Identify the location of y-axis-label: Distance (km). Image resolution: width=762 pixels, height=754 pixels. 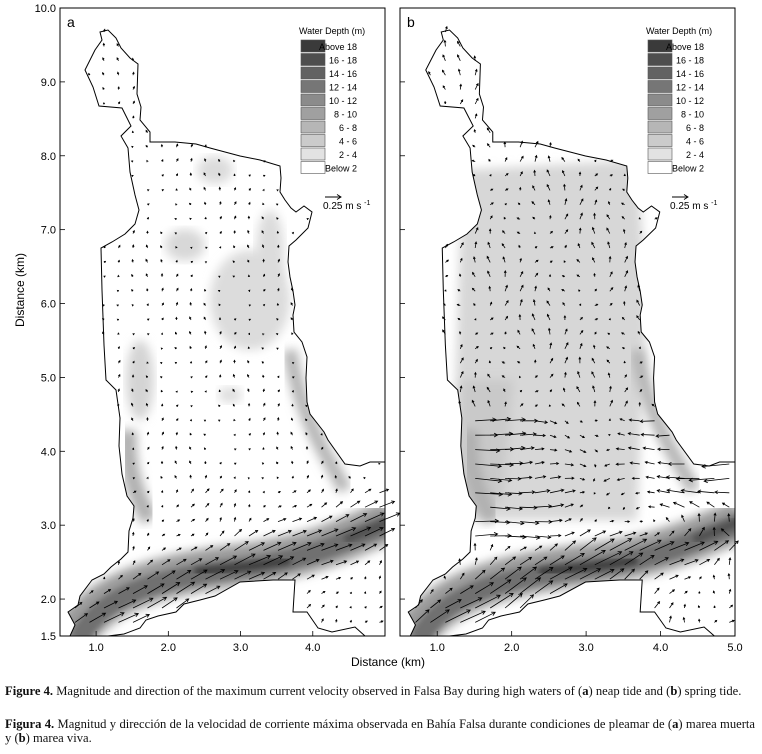
(20, 290).